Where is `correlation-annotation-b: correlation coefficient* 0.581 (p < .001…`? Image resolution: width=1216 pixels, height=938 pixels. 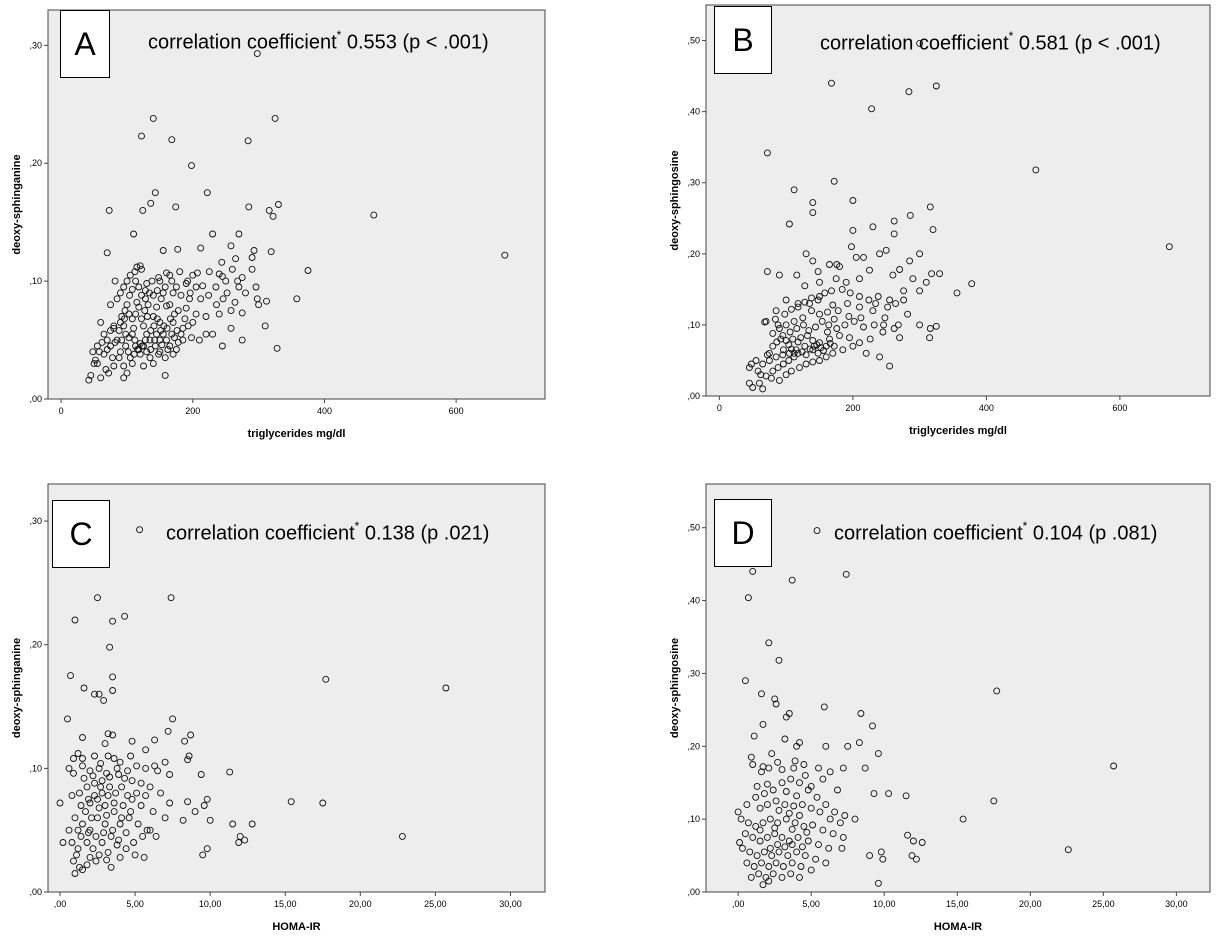
correlation-annotation-b: correlation coefficient* 0.581 (p < .001… is located at coordinates (990, 42).